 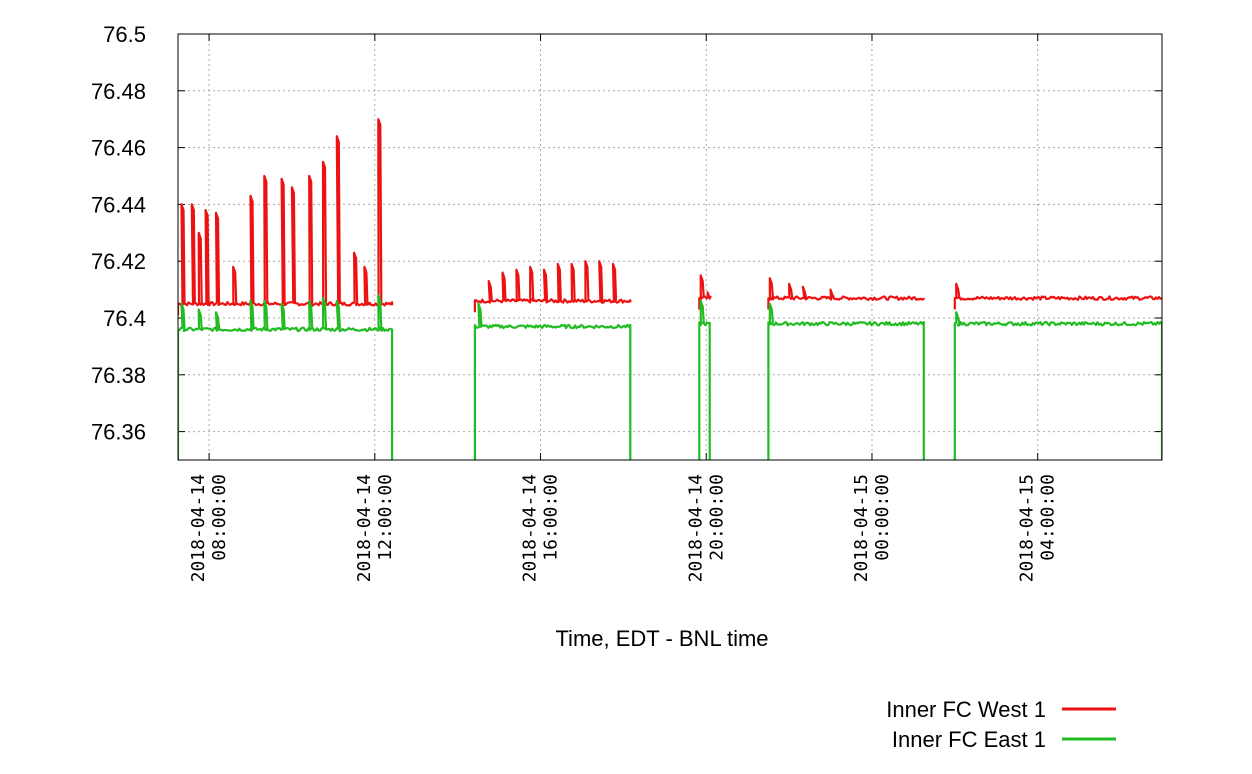 I want to click on legend: Inner FC West 1 Inner FC East 1, so click(x=1001, y=724).